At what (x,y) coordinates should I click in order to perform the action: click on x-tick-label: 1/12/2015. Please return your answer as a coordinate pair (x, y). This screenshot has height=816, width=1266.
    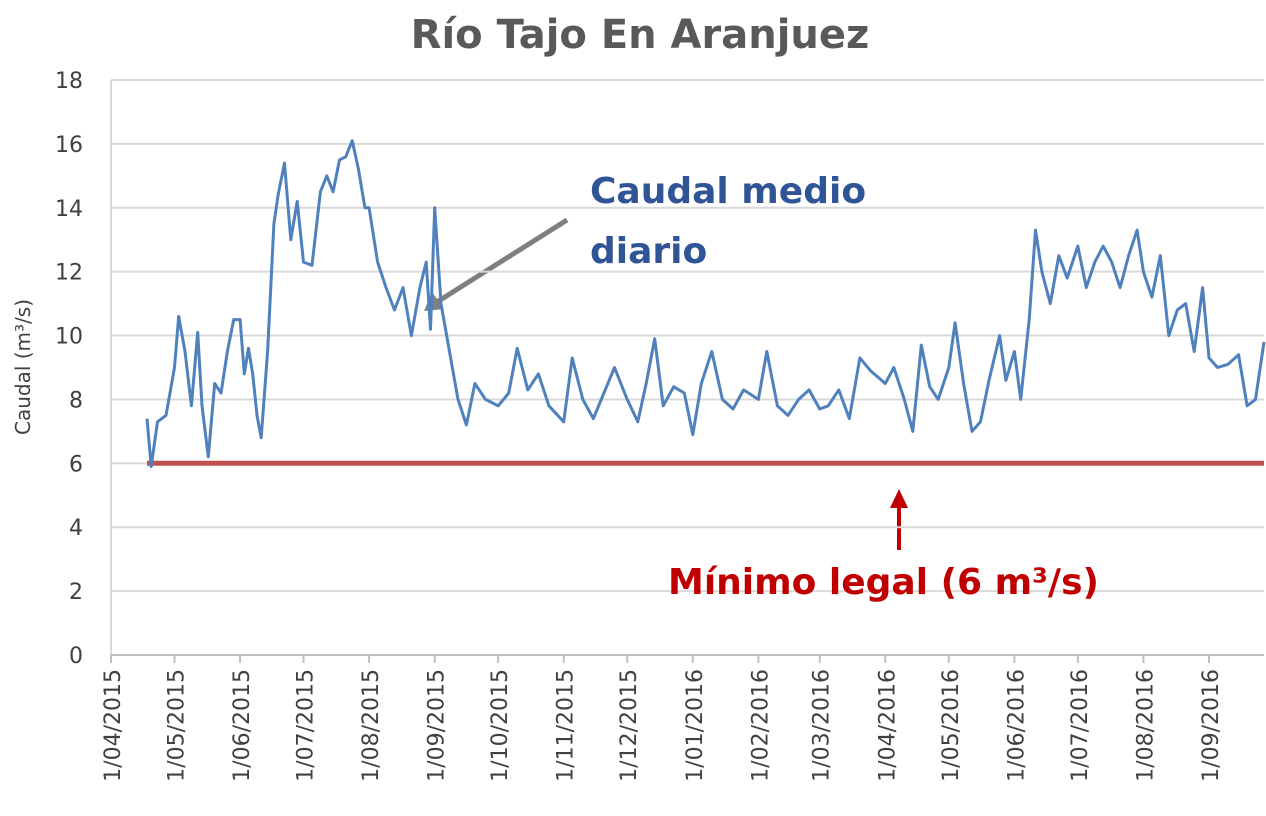
    Looking at the image, I should click on (629, 725).